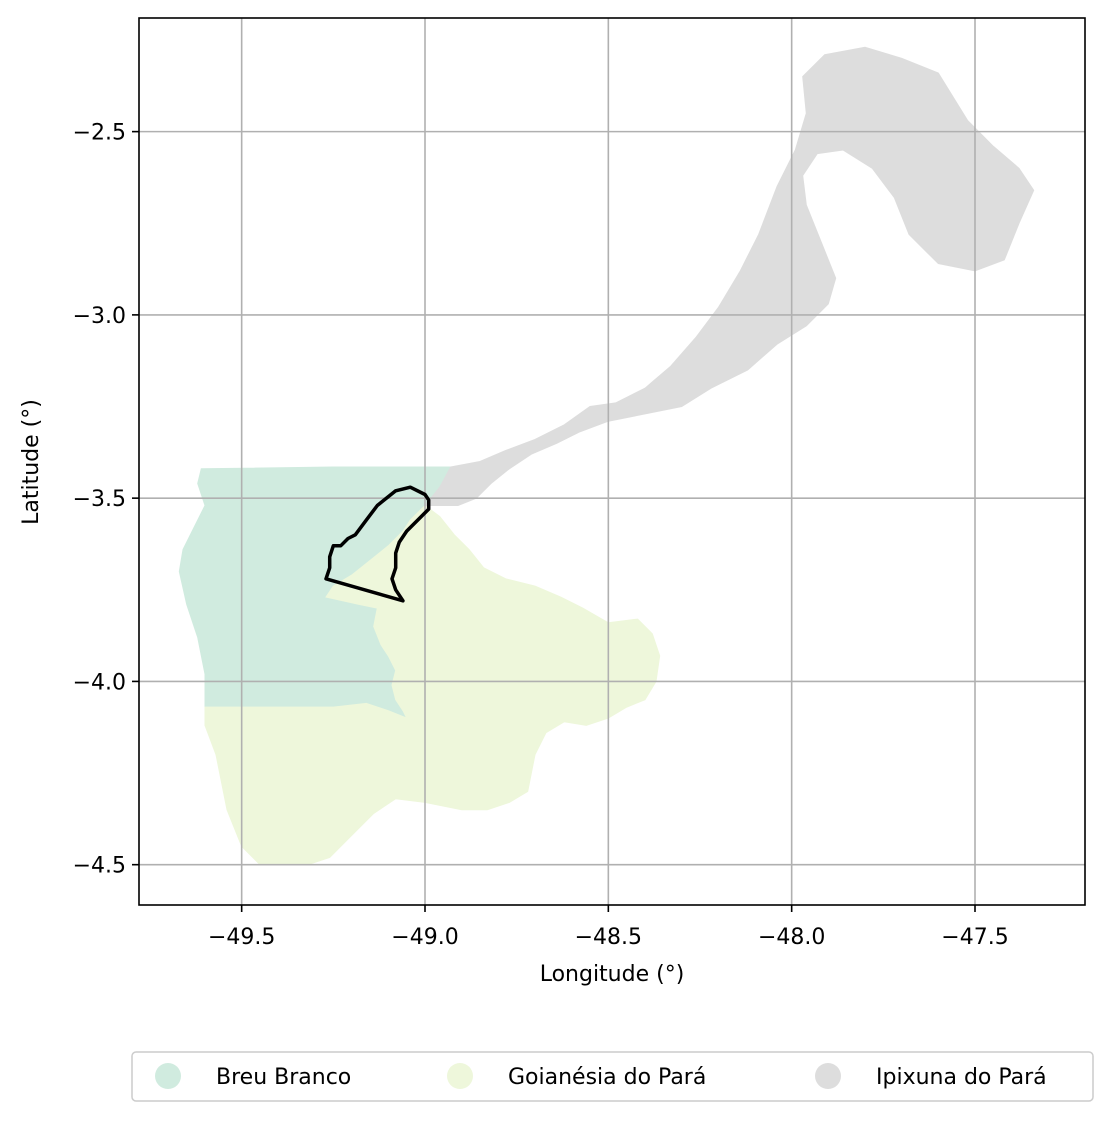  I want to click on legend-label-ipixuna-do-para: Ipixuna do Pará, so click(961, 1077).